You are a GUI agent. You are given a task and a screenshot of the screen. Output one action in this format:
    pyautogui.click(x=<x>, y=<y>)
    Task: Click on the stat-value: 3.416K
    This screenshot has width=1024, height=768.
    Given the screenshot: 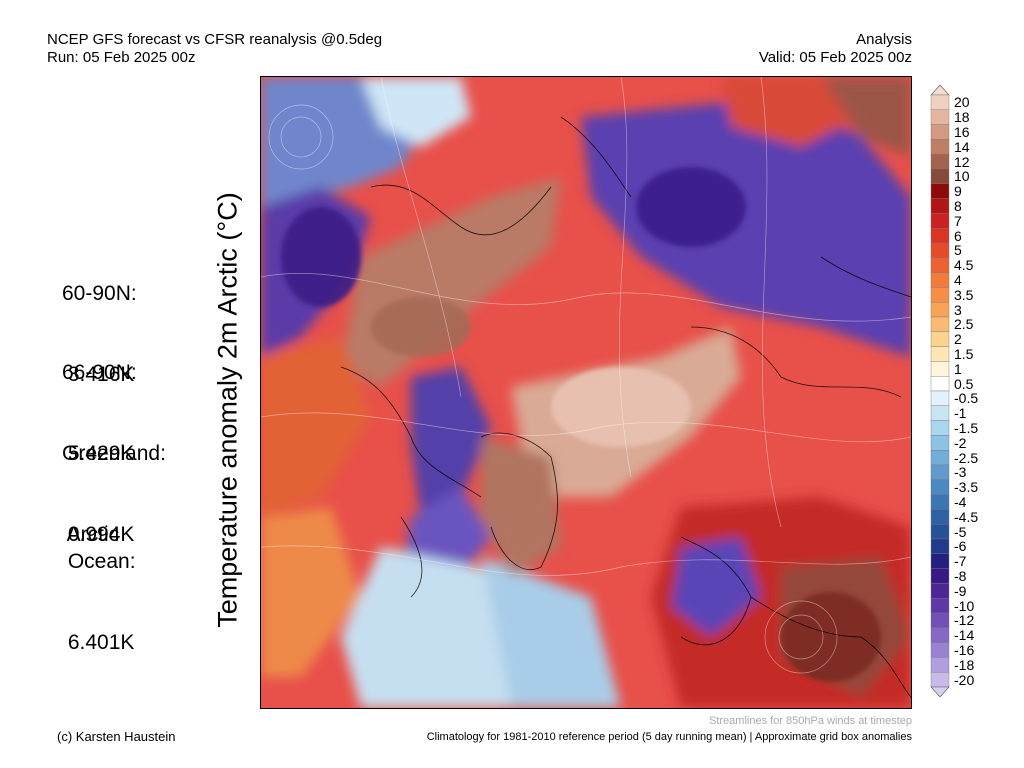 What is the action you would take?
    pyautogui.click(x=98, y=374)
    